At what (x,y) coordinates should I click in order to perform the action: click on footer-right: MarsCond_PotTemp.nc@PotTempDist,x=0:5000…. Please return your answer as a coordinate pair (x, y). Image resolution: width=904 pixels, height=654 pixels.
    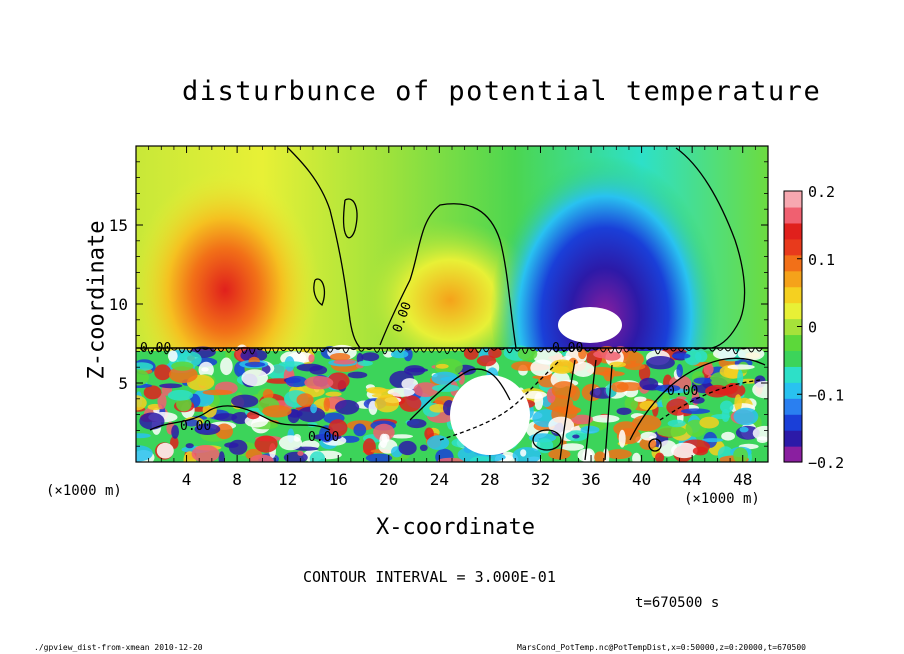
    Looking at the image, I should click on (661, 647).